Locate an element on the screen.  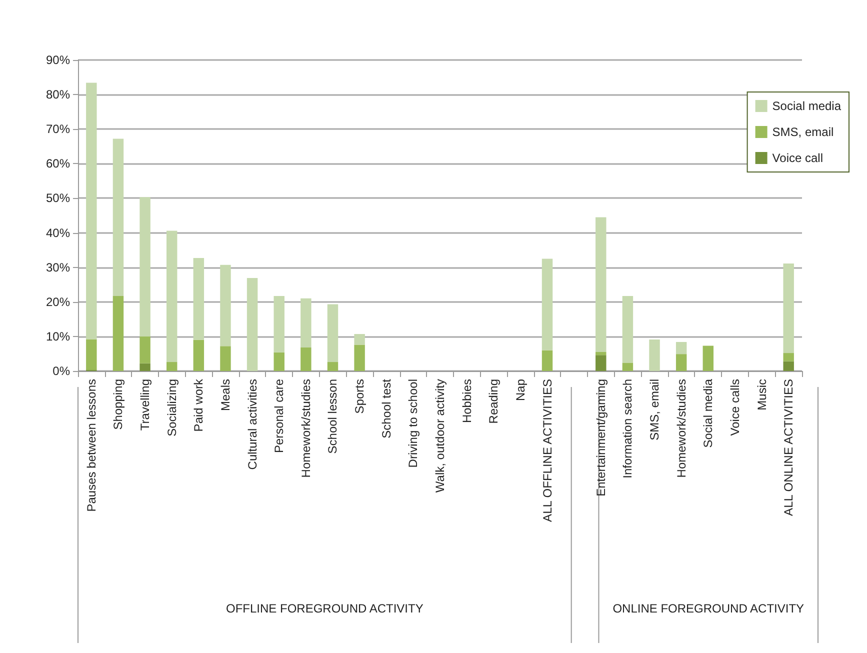
x-tick-label: Reading is located at coordinates (493, 401).